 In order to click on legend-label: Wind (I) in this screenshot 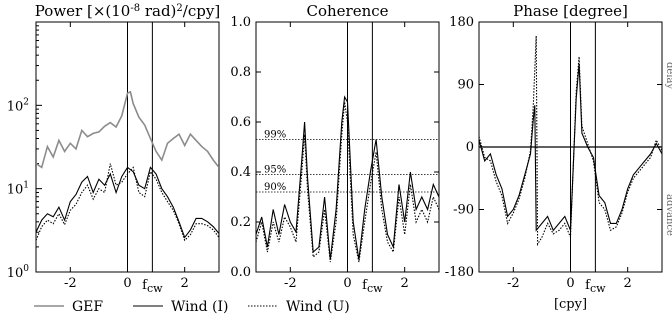, I will do `click(200, 307)`.